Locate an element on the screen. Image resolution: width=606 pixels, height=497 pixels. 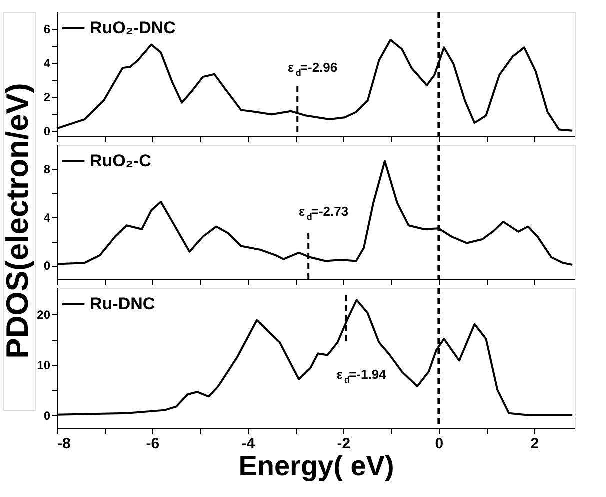
x-tick-label: 2 is located at coordinates (535, 444).